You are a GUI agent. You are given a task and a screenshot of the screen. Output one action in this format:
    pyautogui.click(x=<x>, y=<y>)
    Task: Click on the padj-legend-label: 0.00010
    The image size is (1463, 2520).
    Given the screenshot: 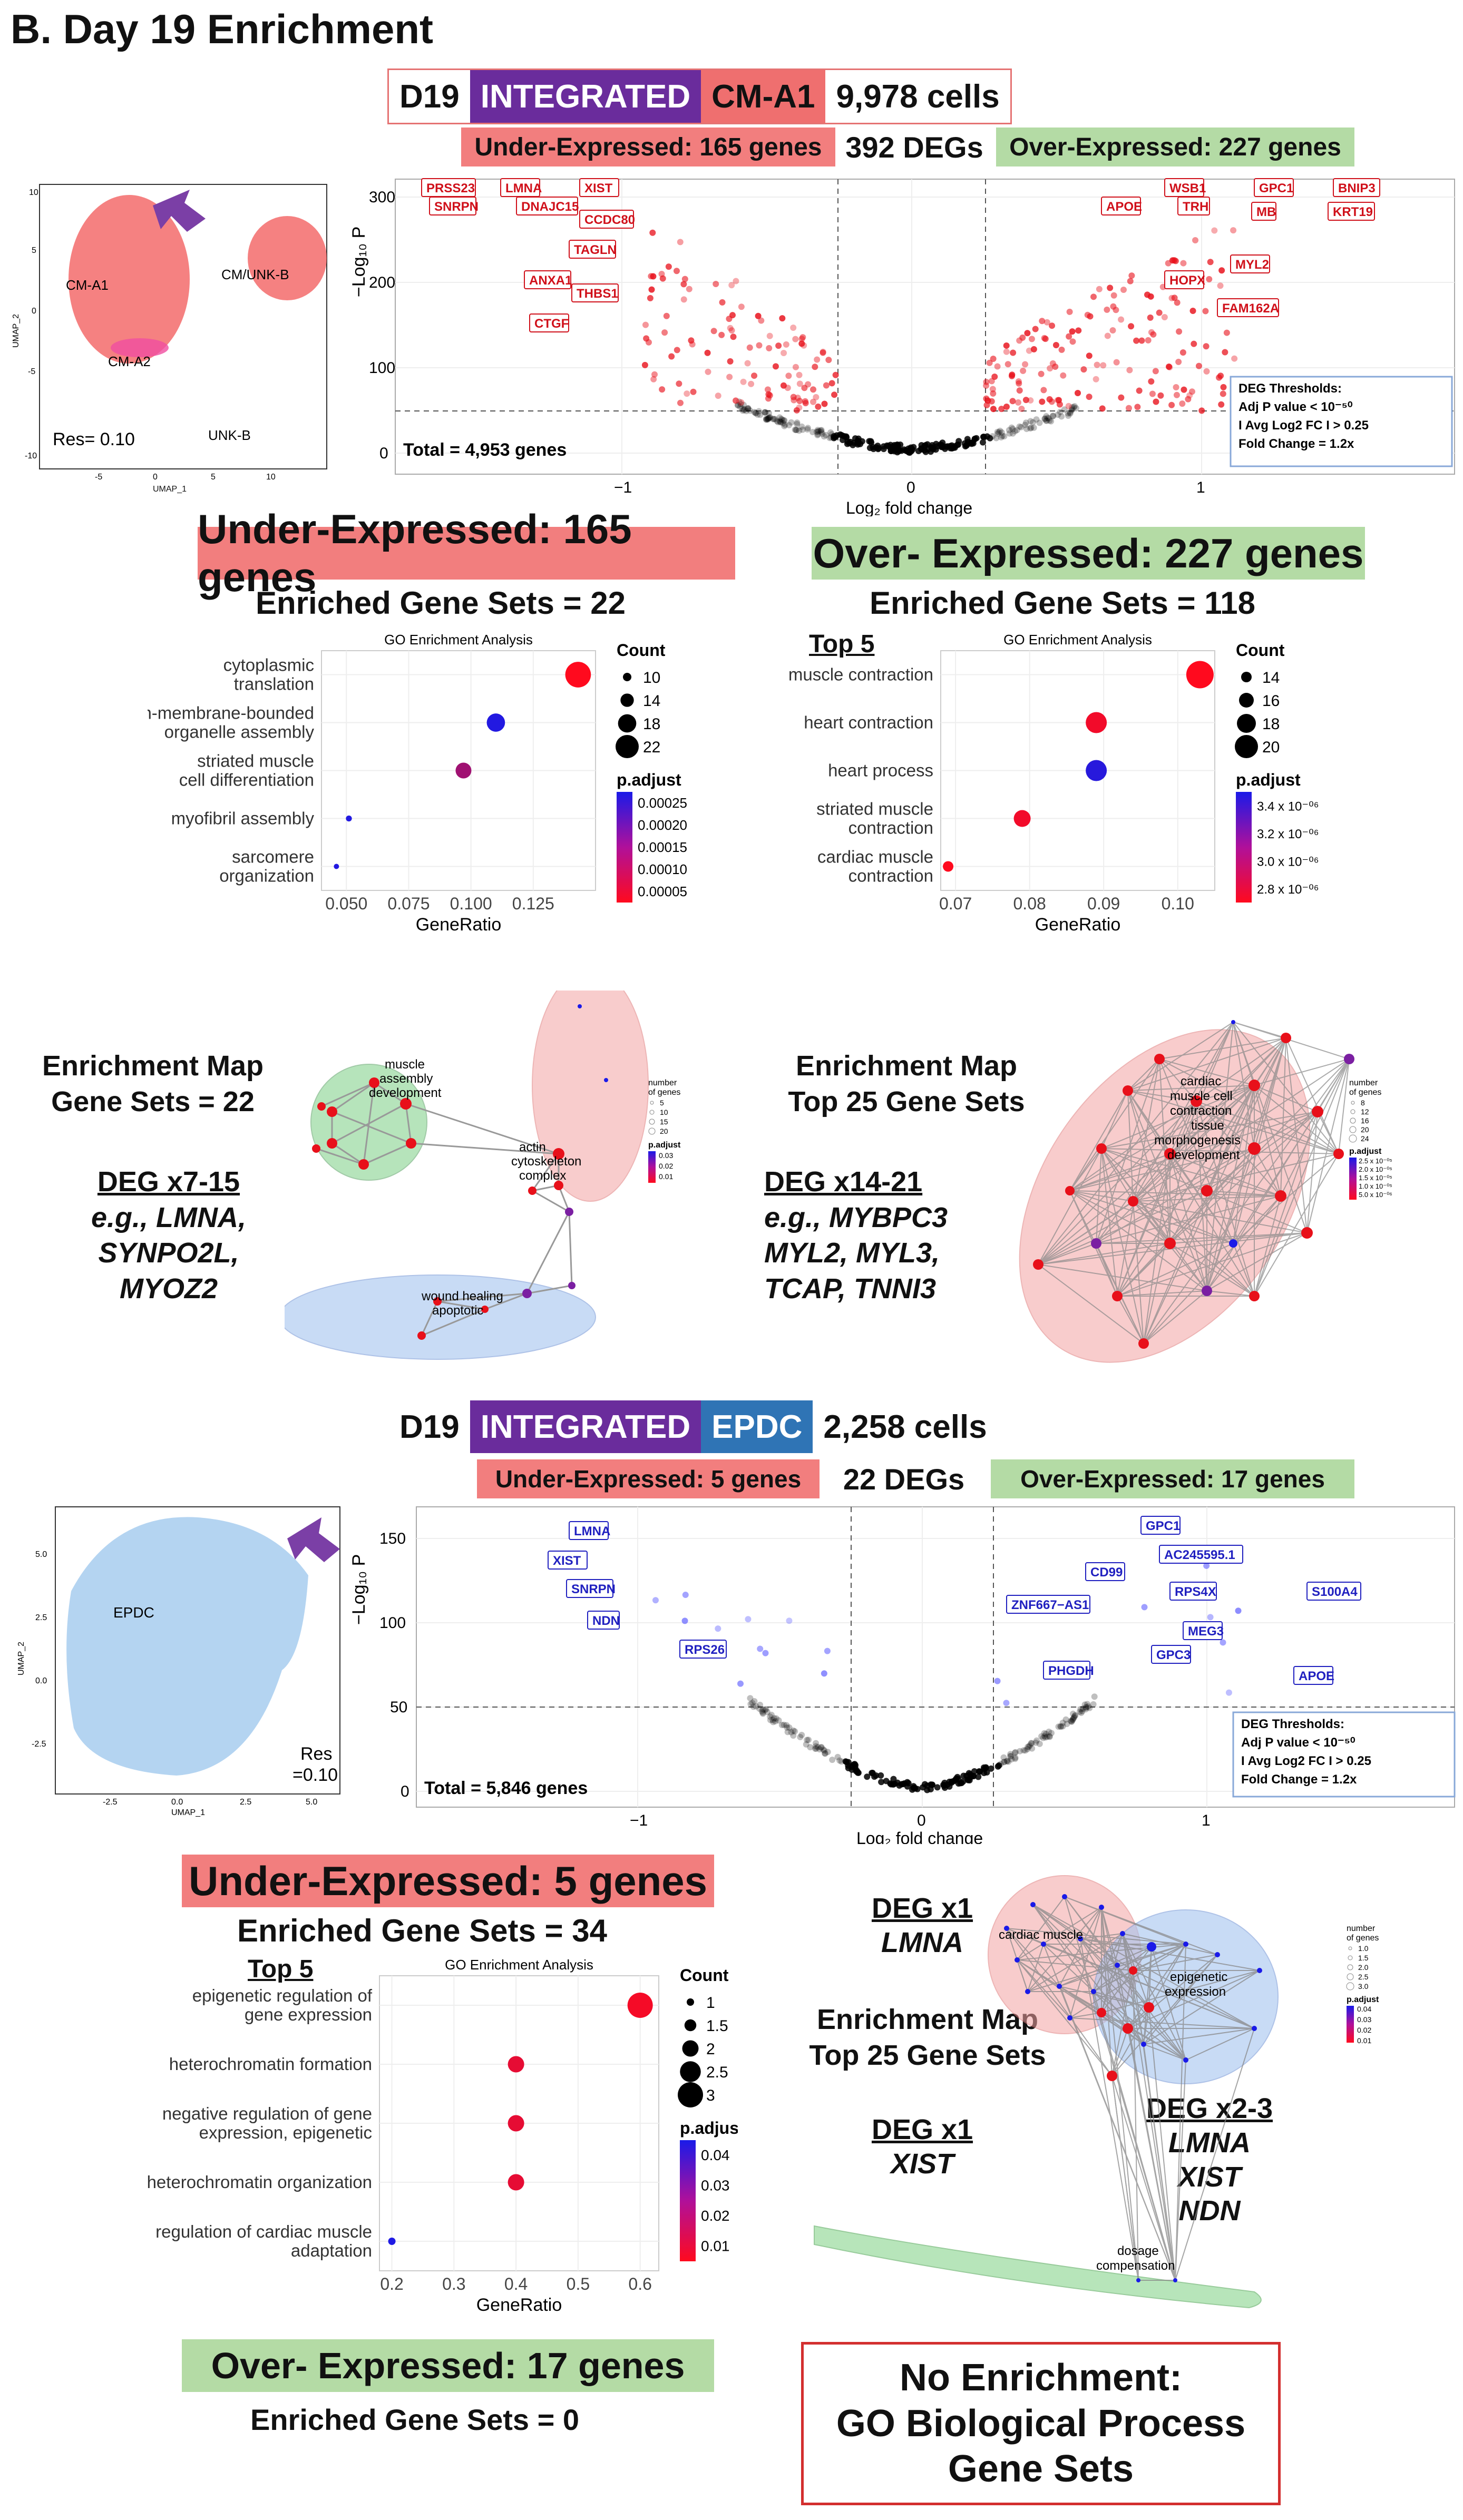 What is the action you would take?
    pyautogui.click(x=662, y=869)
    